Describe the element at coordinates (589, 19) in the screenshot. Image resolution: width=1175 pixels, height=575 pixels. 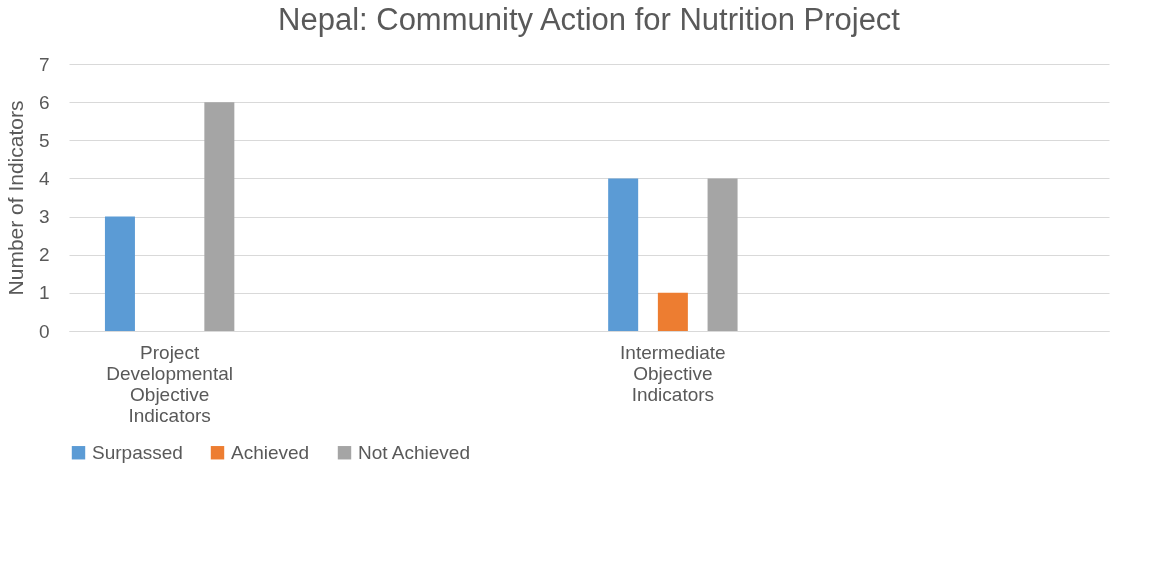
I see `chart-title: Nepal: Community Action for Nutrition Project` at that location.